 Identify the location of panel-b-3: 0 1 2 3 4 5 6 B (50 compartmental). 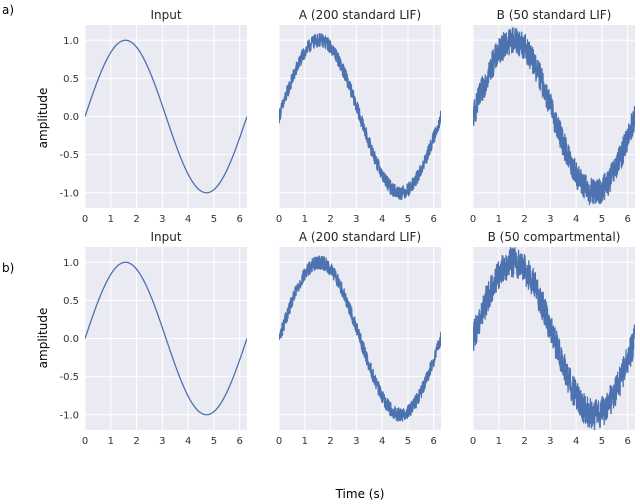
(552, 338).